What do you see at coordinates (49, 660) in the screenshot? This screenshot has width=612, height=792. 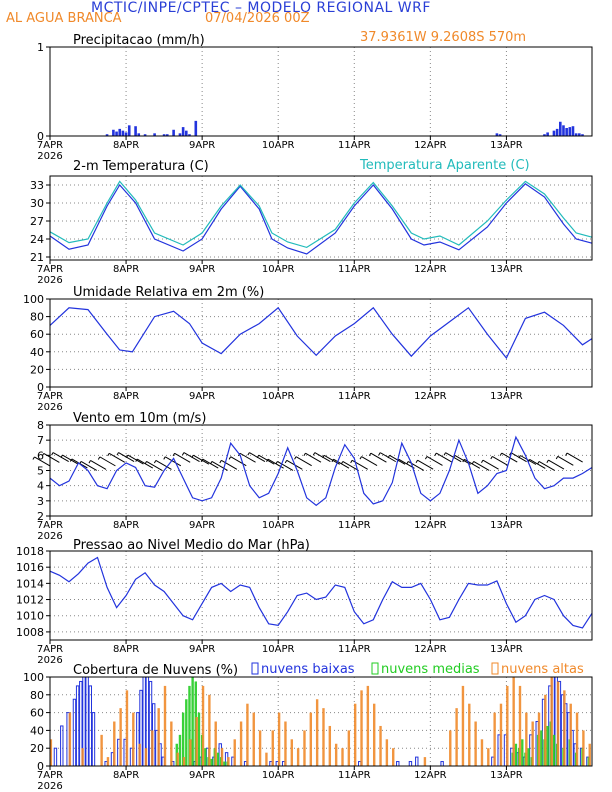 I see `pres-x-year-label: 2026` at bounding box center [49, 660].